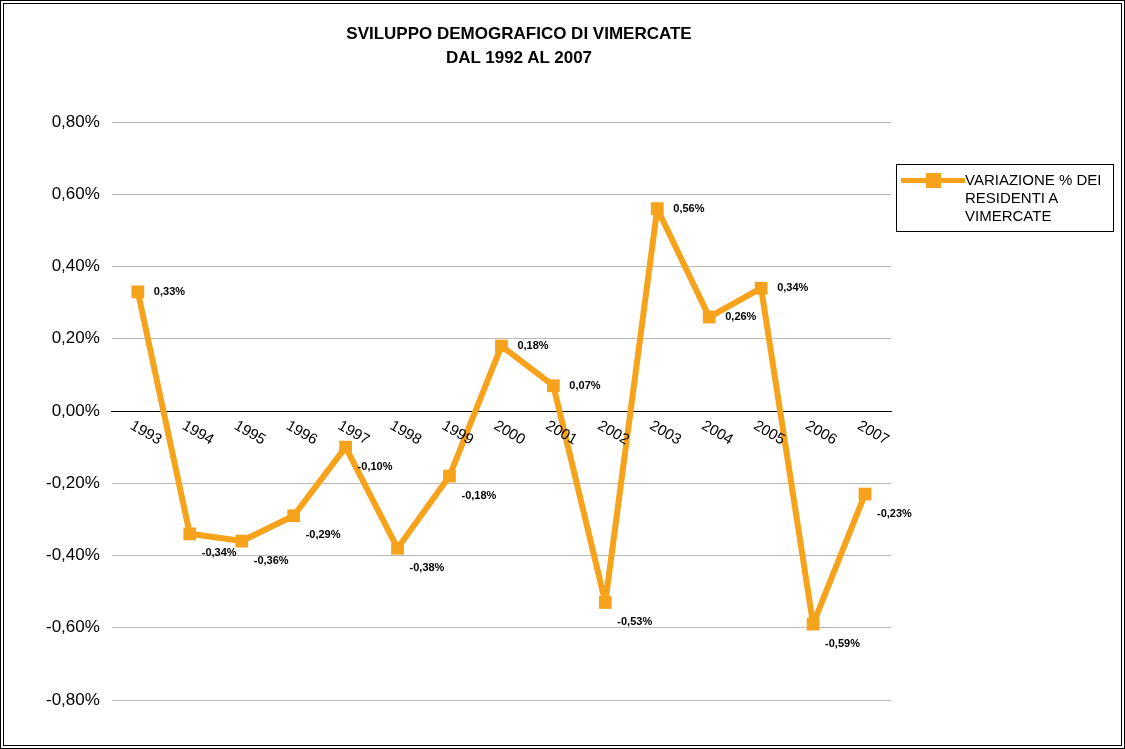 This screenshot has width=1125, height=749. Describe the element at coordinates (741, 316) in the screenshot. I see `data-label: 0,26%` at that location.